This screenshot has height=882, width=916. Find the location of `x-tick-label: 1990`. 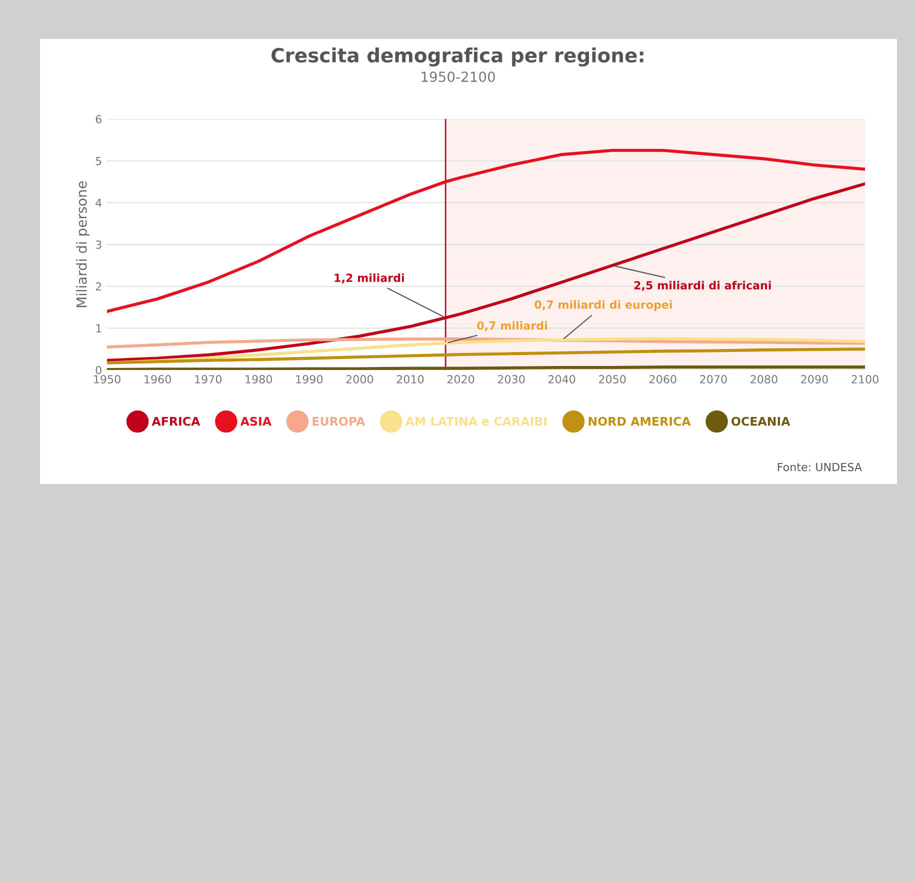

x-tick-label: 1990 is located at coordinates (309, 379).